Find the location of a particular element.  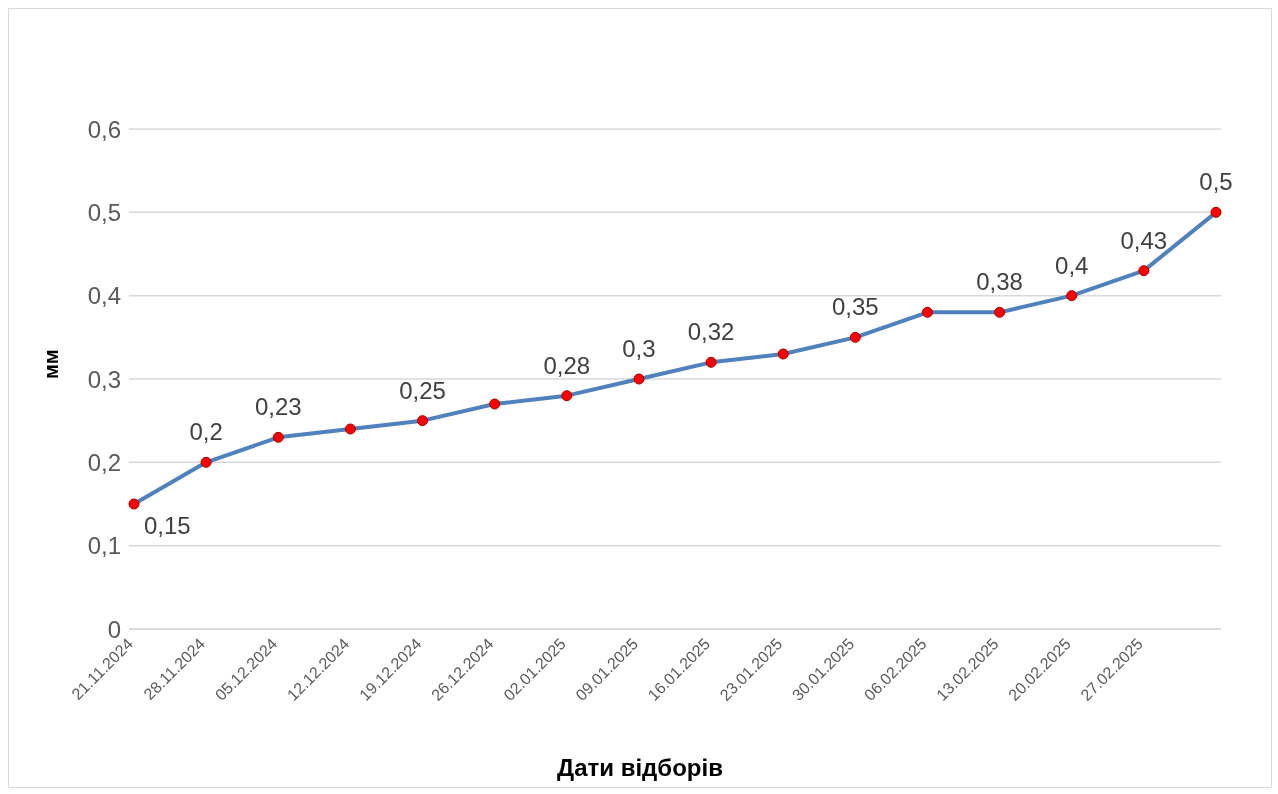

data-label: 0,28 is located at coordinates (567, 365).